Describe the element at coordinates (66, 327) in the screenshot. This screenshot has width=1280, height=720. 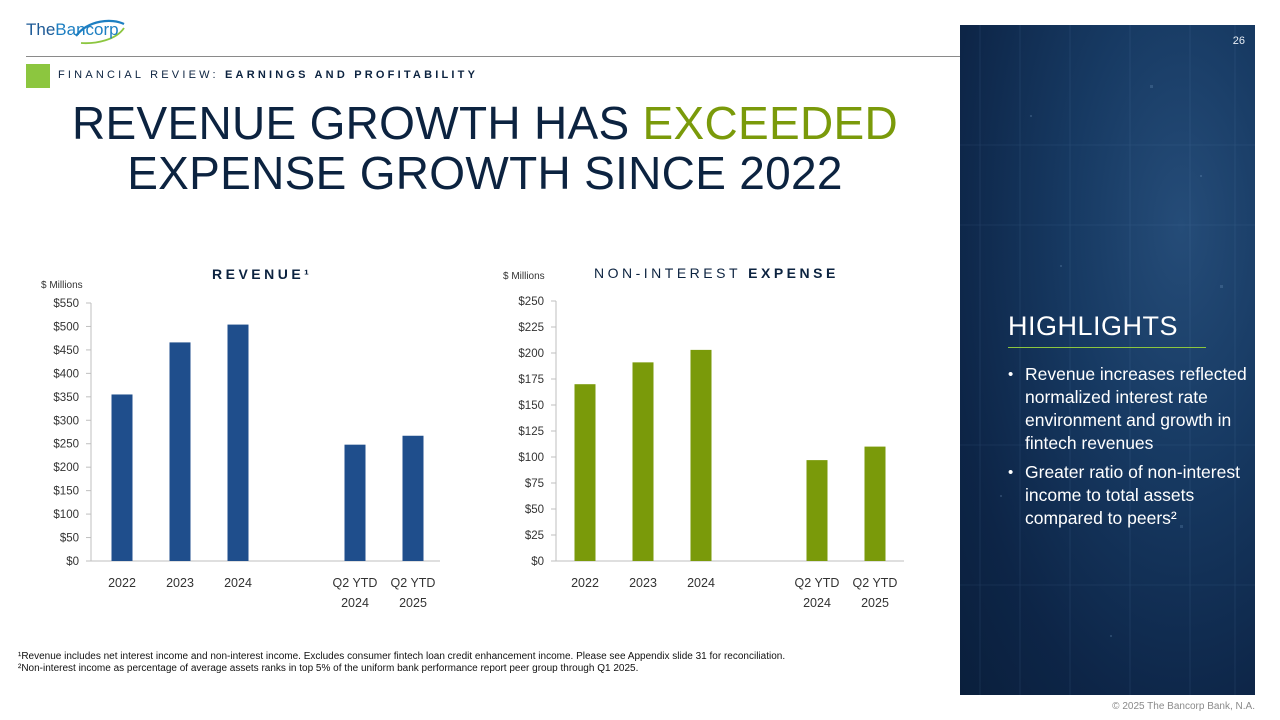
I see `revenue-y-tick-label: $500` at that location.